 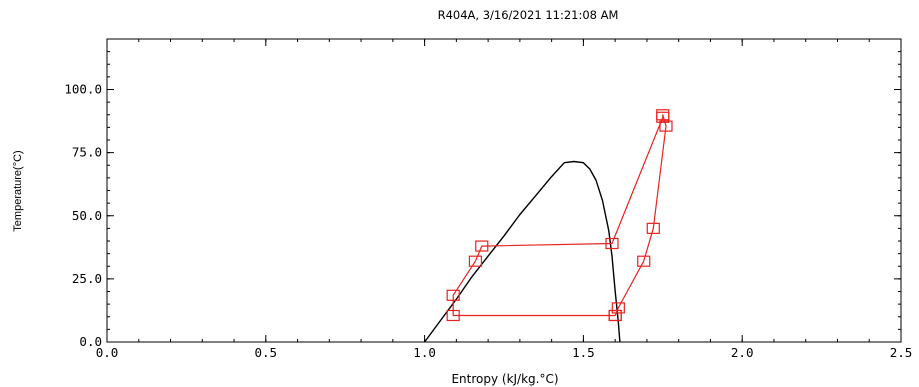 What do you see at coordinates (504, 379) in the screenshot?
I see `x-axis-label: Entropy (kJ/kg.°C)` at bounding box center [504, 379].